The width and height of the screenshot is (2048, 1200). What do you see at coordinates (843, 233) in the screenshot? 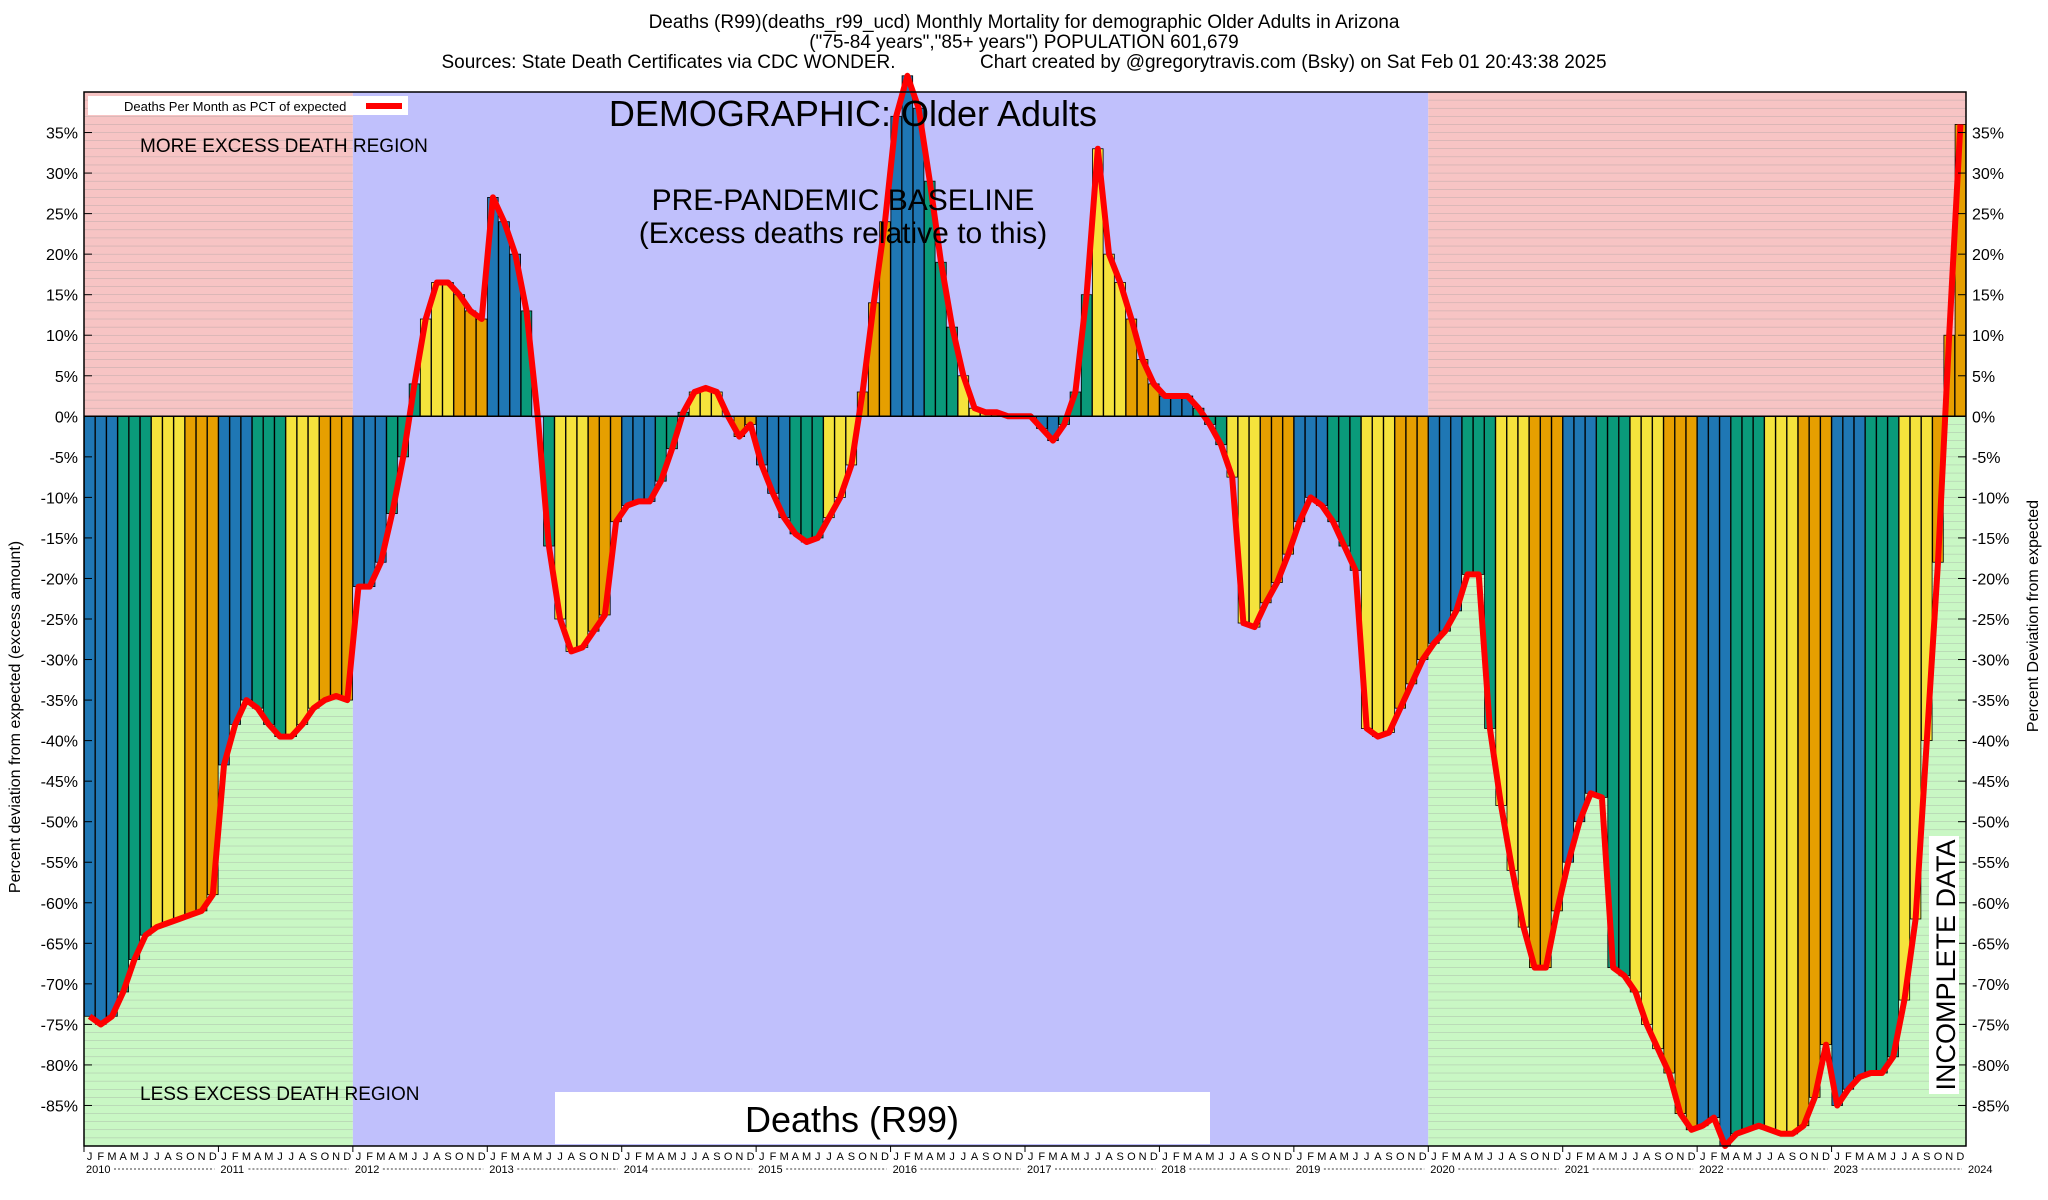
I see `baseline-annotation-line2: (Excess deaths relative to this)` at bounding box center [843, 233].